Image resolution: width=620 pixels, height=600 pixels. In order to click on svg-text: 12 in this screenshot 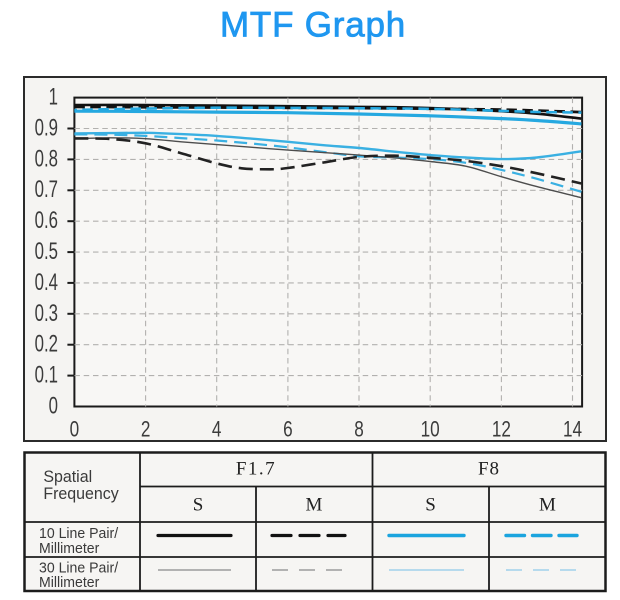, I will do `click(501, 430)`.